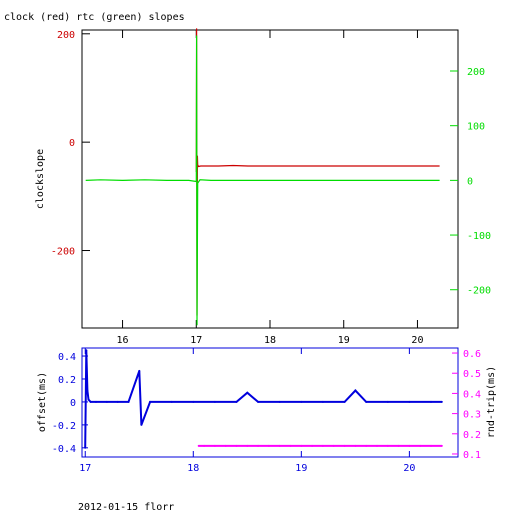 The width and height of the screenshot is (512, 512). Describe the element at coordinates (64, 449) in the screenshot. I see `y-tick-label: -0.4` at that location.